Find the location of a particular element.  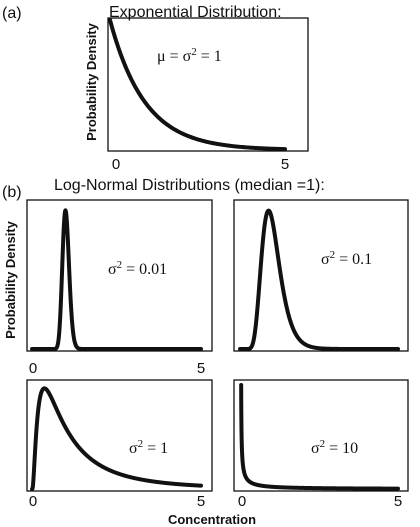

x-tick-b1-5: 5 is located at coordinates (201, 368).